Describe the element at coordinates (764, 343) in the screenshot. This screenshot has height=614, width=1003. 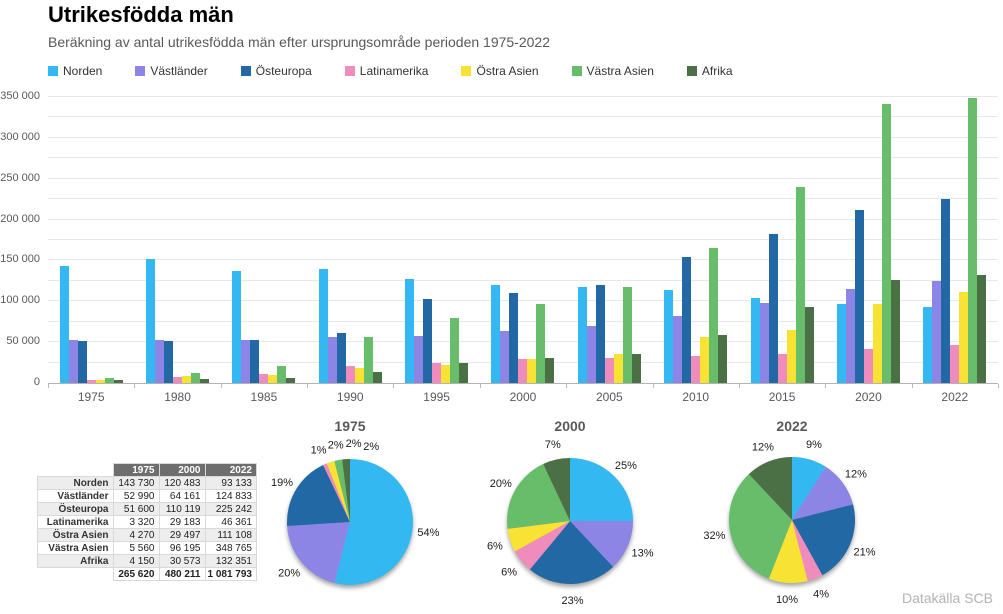
I see `bar-vastlander-2015` at that location.